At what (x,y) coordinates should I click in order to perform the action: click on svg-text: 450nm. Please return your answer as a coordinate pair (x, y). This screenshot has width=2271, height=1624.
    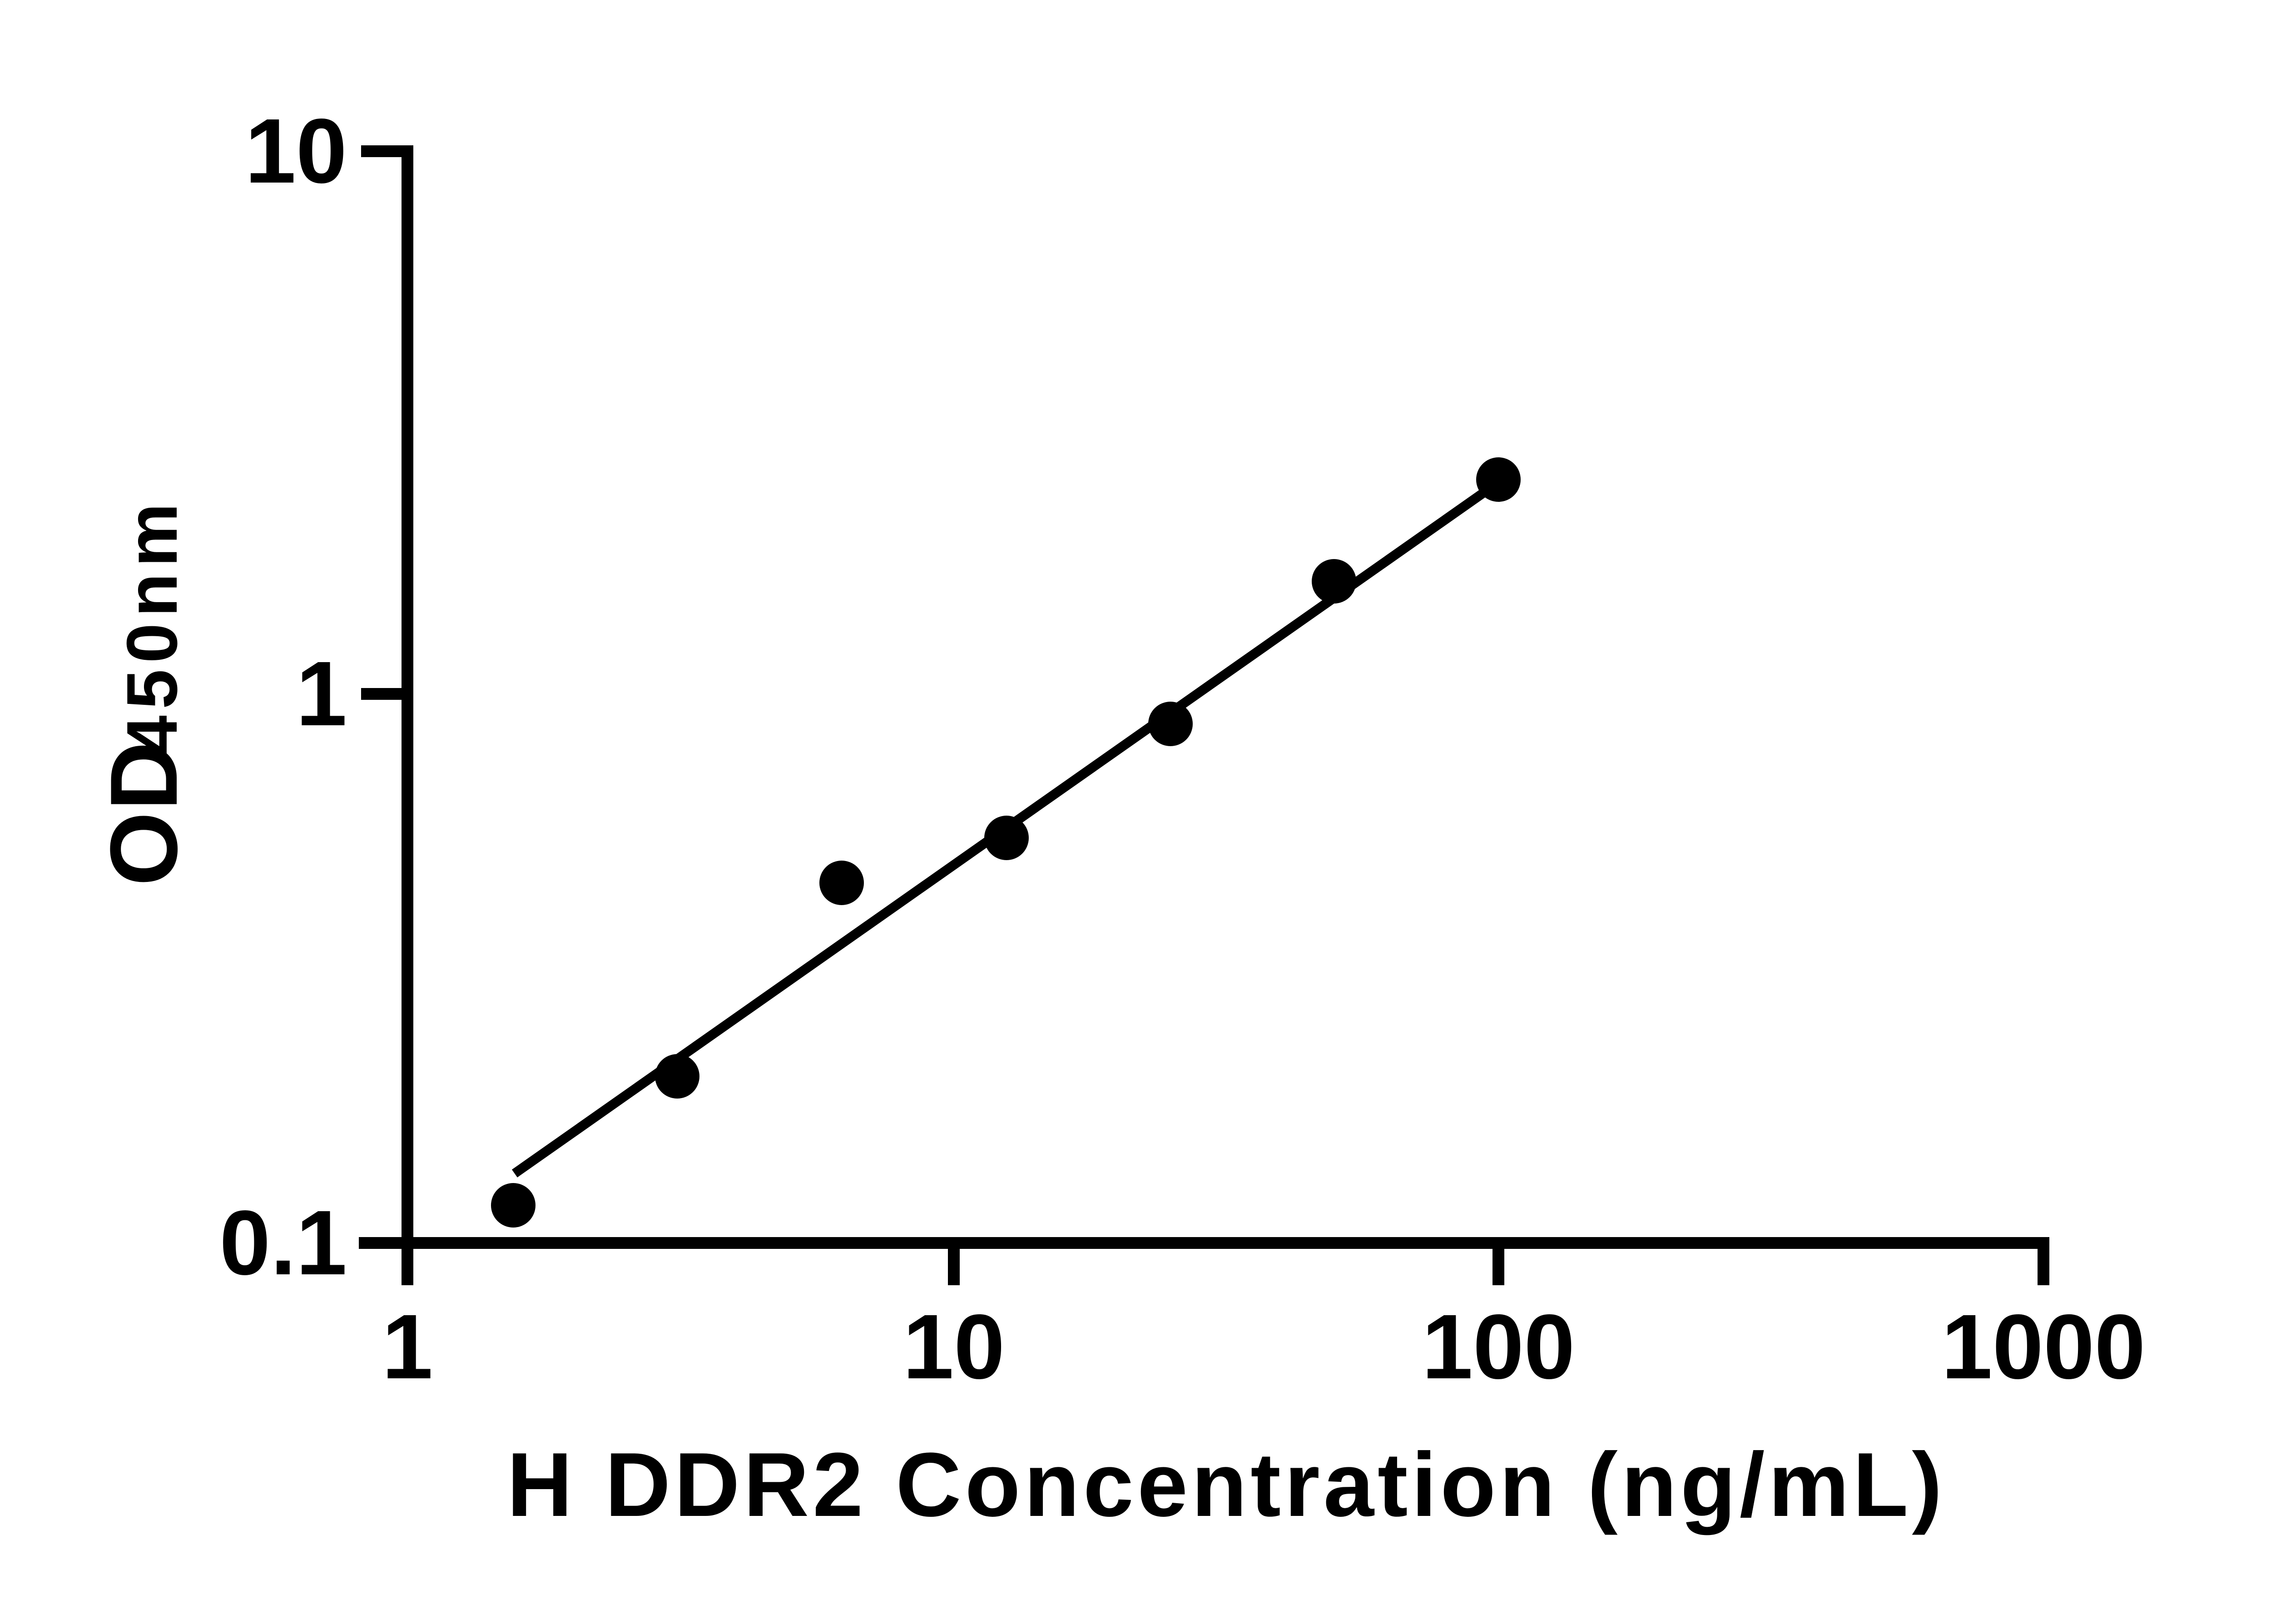
    Looking at the image, I should click on (152, 629).